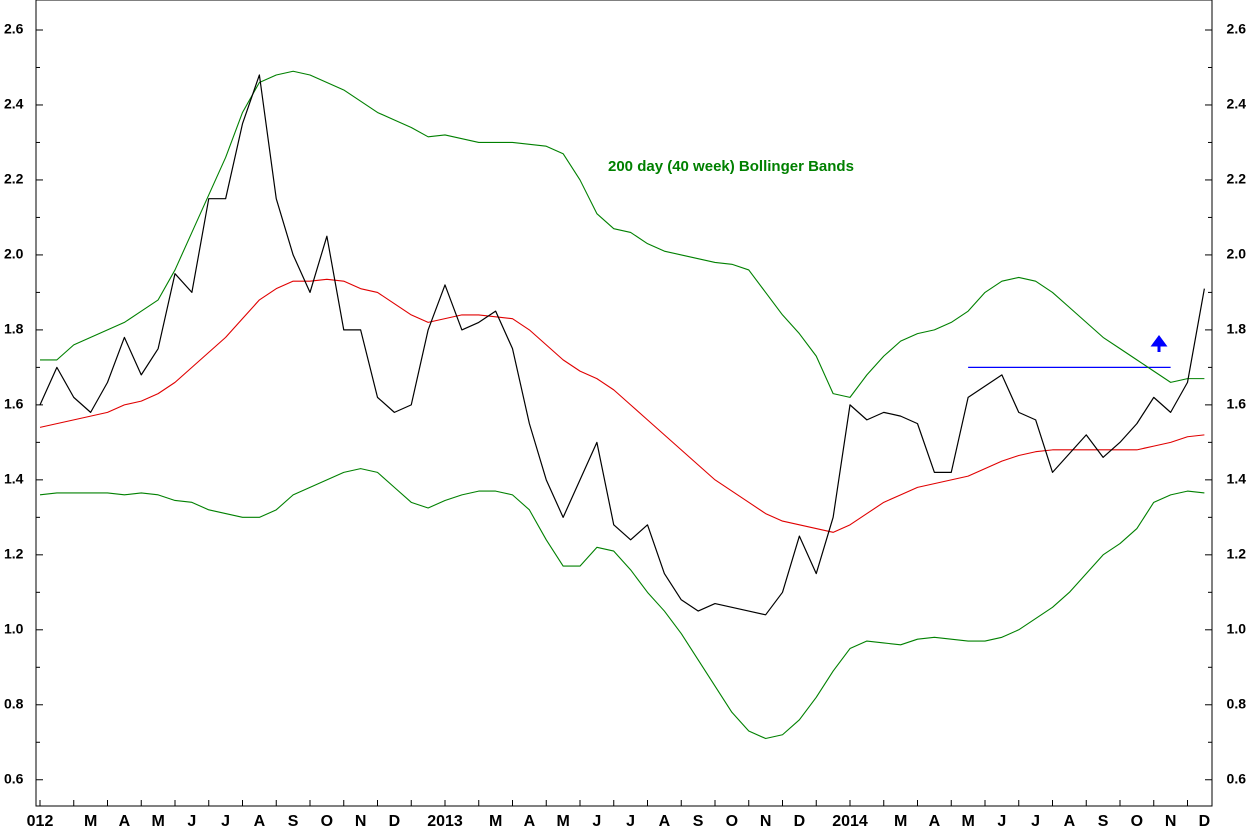 This screenshot has width=1250, height=839. What do you see at coordinates (14, 329) in the screenshot?
I see `y-tick-label: 1.8` at bounding box center [14, 329].